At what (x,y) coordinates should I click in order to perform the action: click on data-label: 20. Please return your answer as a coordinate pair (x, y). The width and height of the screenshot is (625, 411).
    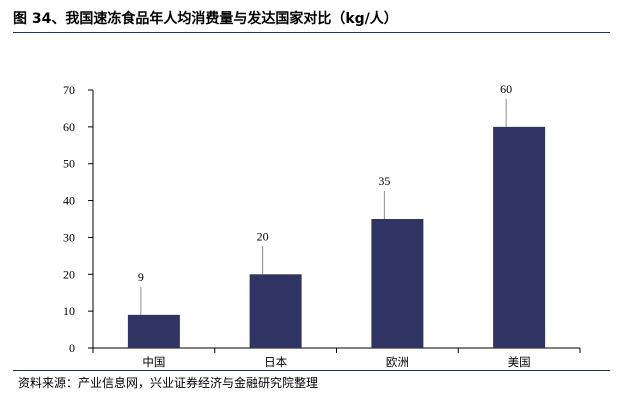
    Looking at the image, I should click on (263, 236).